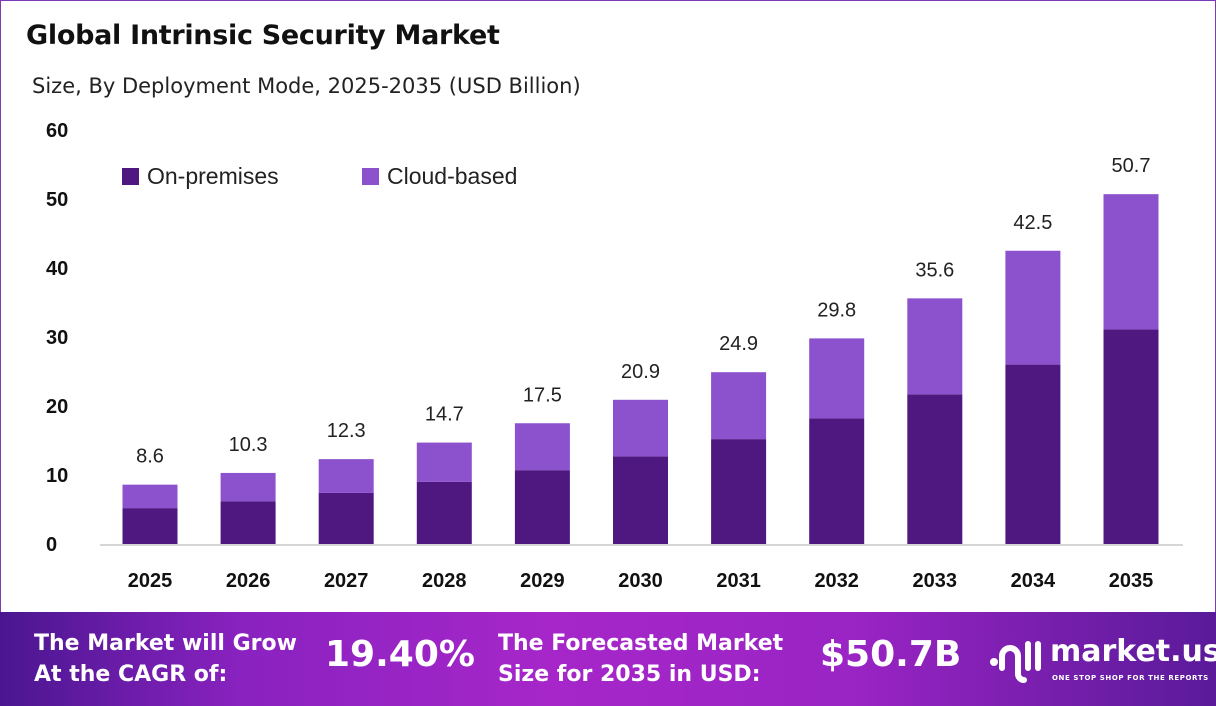 This screenshot has height=706, width=1216. What do you see at coordinates (57, 131) in the screenshot?
I see `y-tick-label: 60` at bounding box center [57, 131].